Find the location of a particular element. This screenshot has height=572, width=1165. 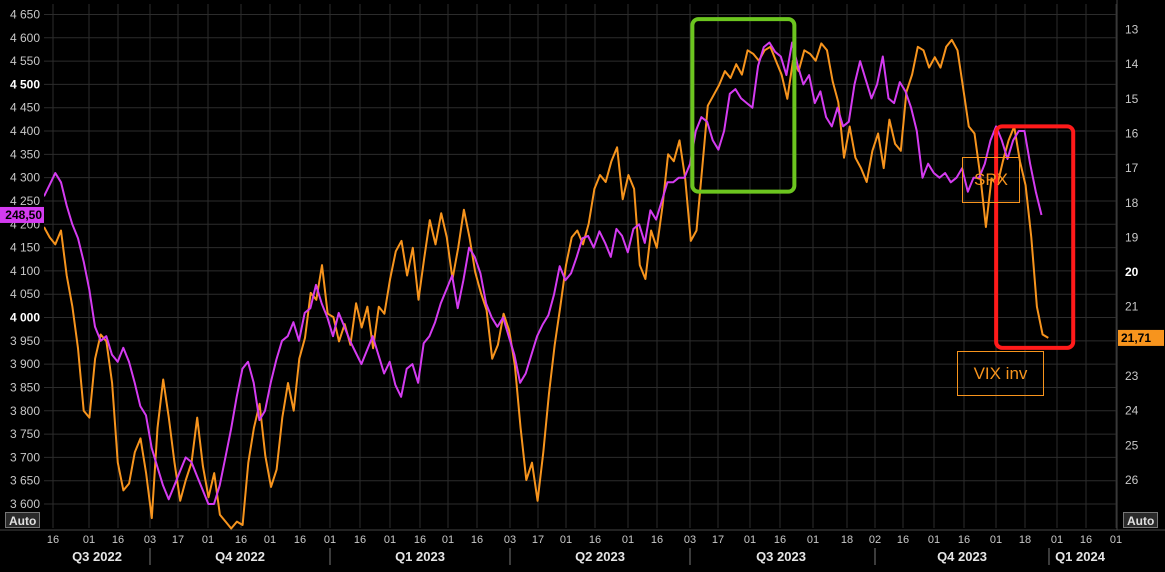

auto-scale-button-left: Auto is located at coordinates (23, 520).